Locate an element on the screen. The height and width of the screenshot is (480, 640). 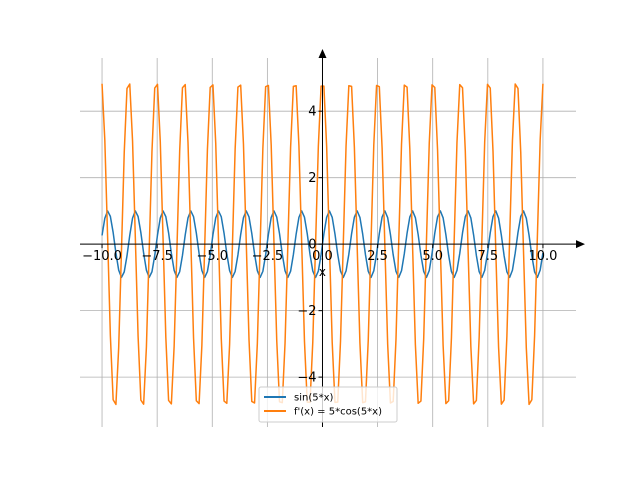
x-axis-arrow is located at coordinates (580, 244).